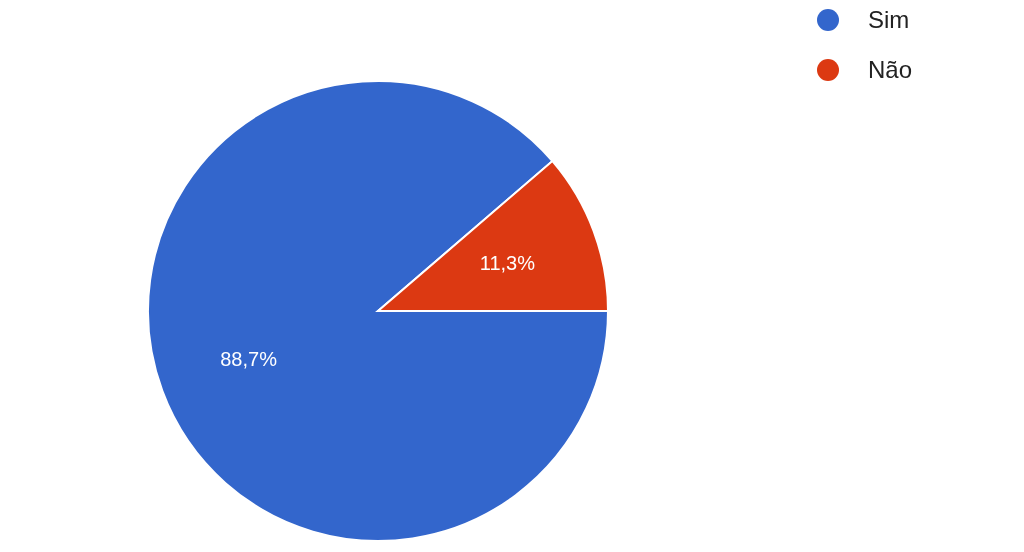 The image size is (1024, 552). What do you see at coordinates (249, 358) in the screenshot?
I see `data-label: 88,7%` at bounding box center [249, 358].